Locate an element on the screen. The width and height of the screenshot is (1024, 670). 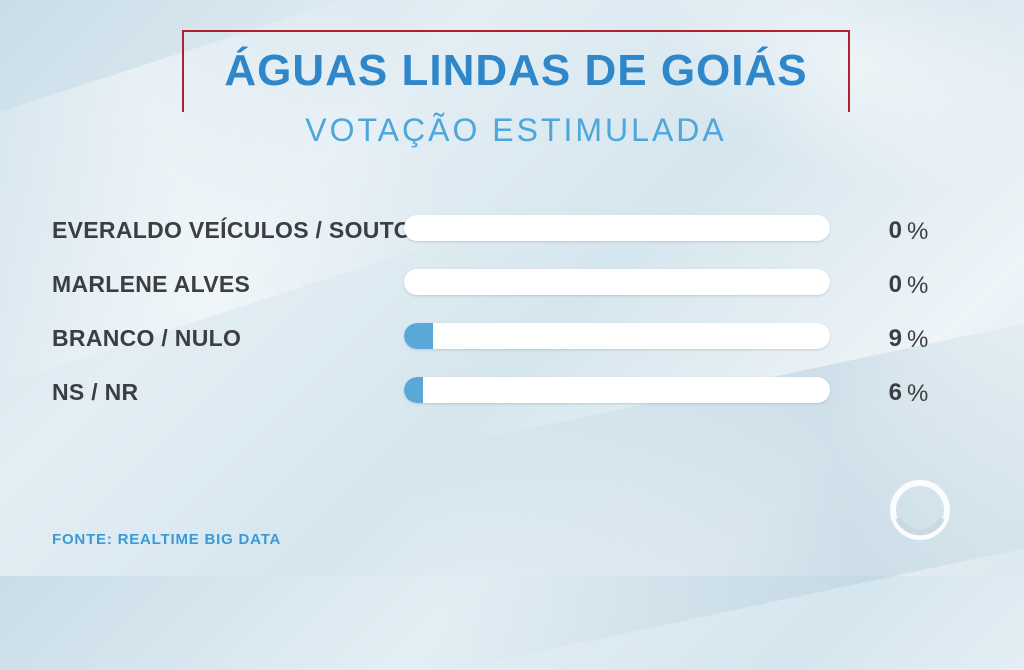
category-label: MARLENE ALVES is located at coordinates (151, 284).